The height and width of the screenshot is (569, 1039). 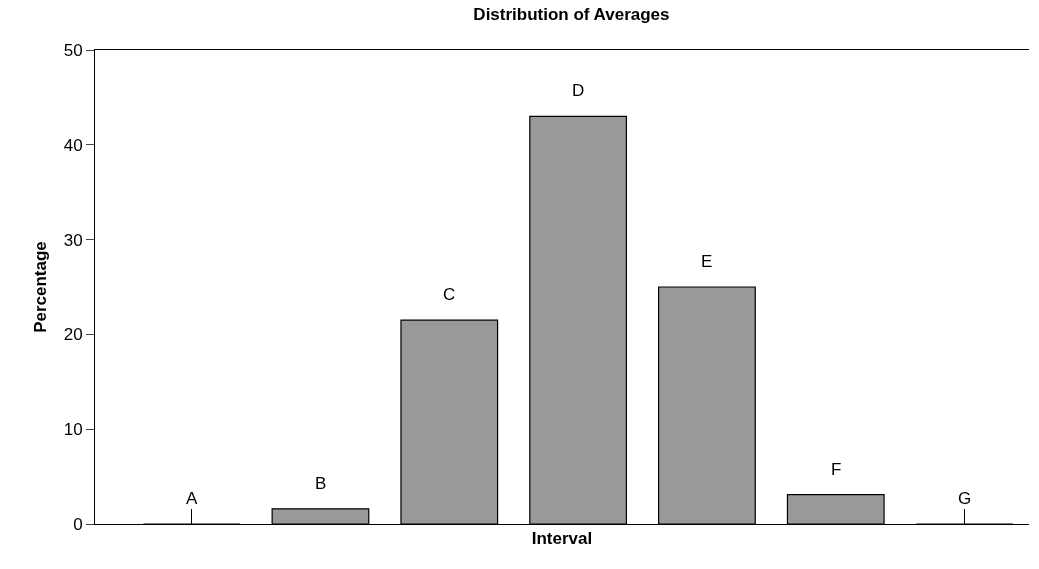 What do you see at coordinates (41, 287) in the screenshot?
I see `y-axis-title: Percentage` at bounding box center [41, 287].